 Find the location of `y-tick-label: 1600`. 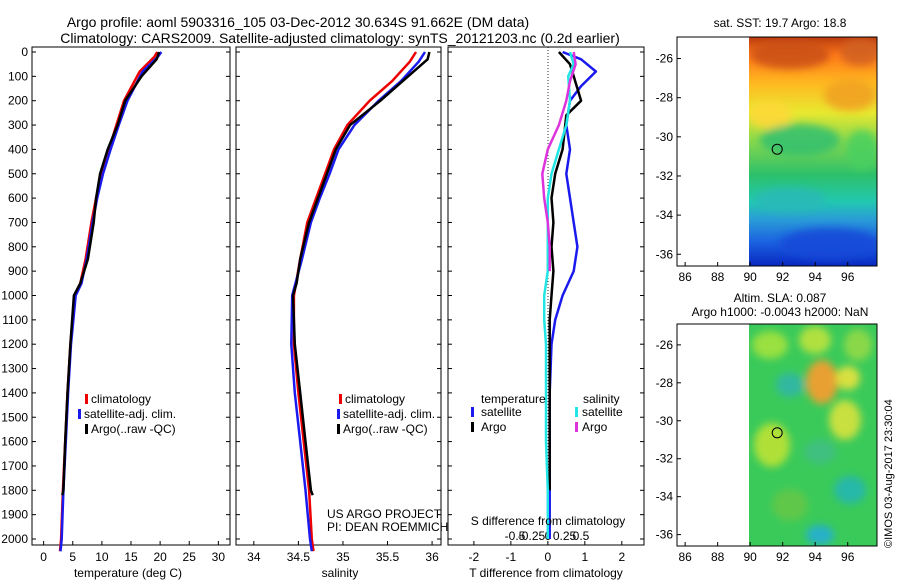

y-tick-label: 1600 is located at coordinates (14, 442).